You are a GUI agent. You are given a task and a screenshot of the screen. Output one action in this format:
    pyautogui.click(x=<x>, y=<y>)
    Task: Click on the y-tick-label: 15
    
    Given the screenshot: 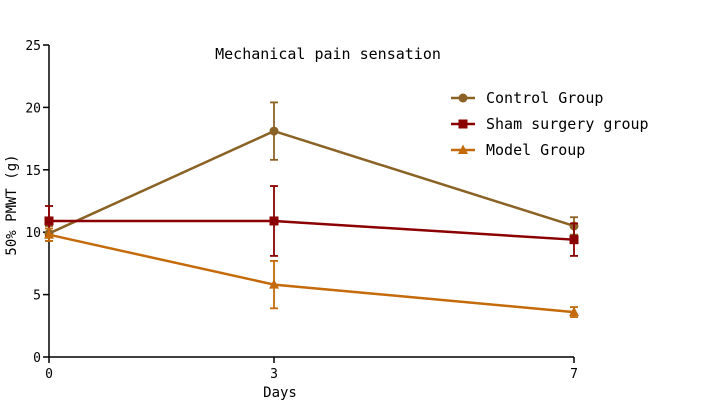 What is the action you would take?
    pyautogui.click(x=33, y=171)
    